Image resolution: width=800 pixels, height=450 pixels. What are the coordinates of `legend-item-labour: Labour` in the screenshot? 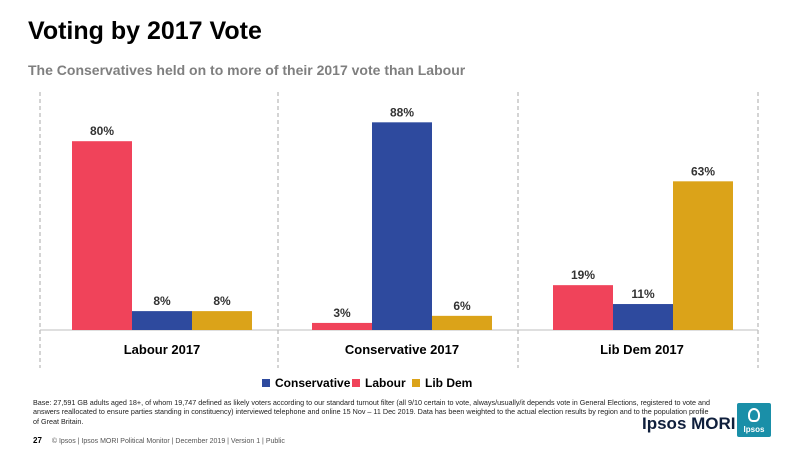 It's located at (379, 383).